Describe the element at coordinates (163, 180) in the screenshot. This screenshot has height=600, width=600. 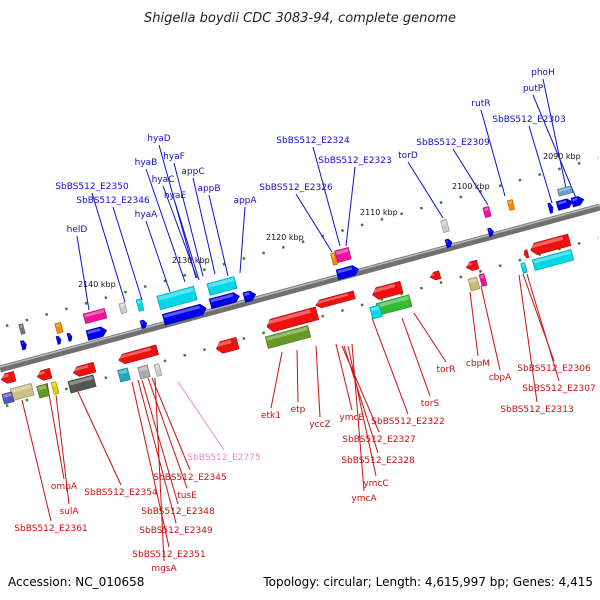
I see `gene-label: hyaC` at that location.